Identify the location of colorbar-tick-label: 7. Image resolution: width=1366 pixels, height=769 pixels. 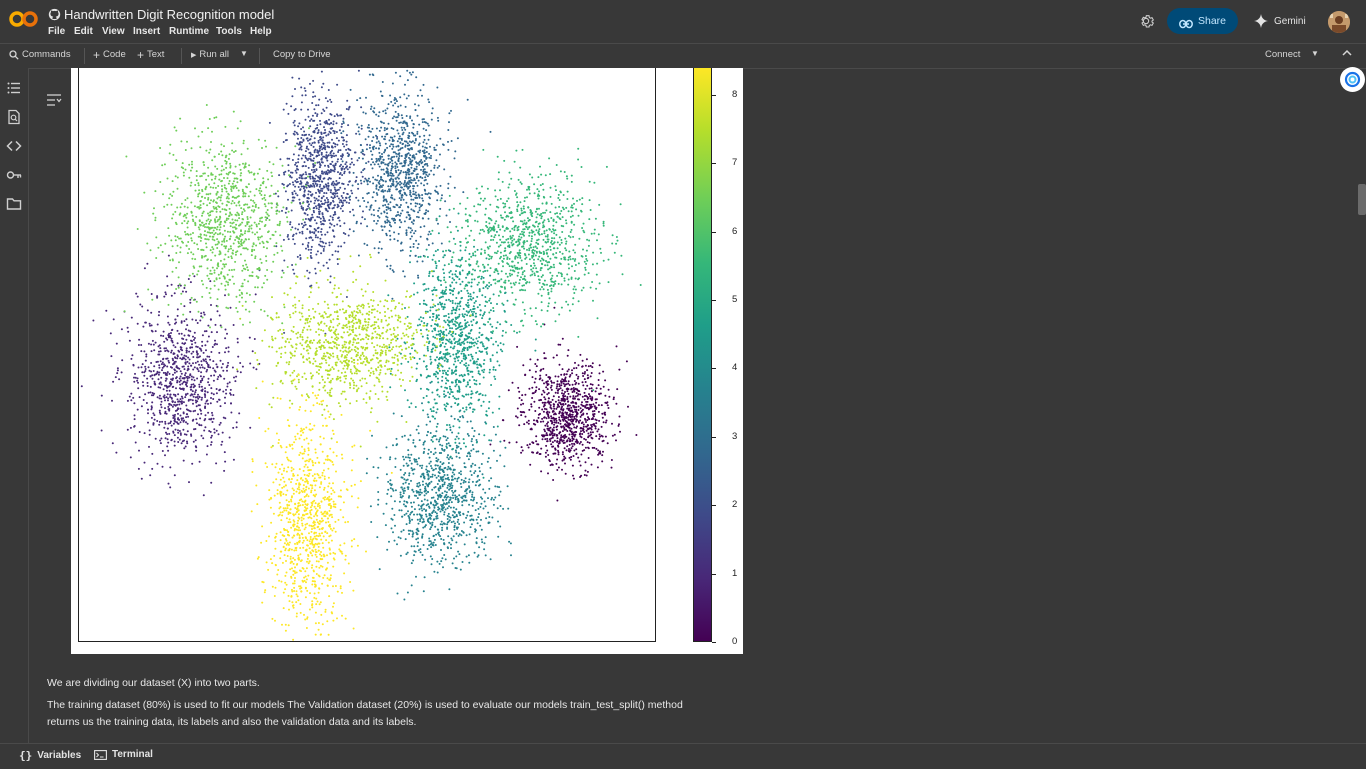
(734, 162).